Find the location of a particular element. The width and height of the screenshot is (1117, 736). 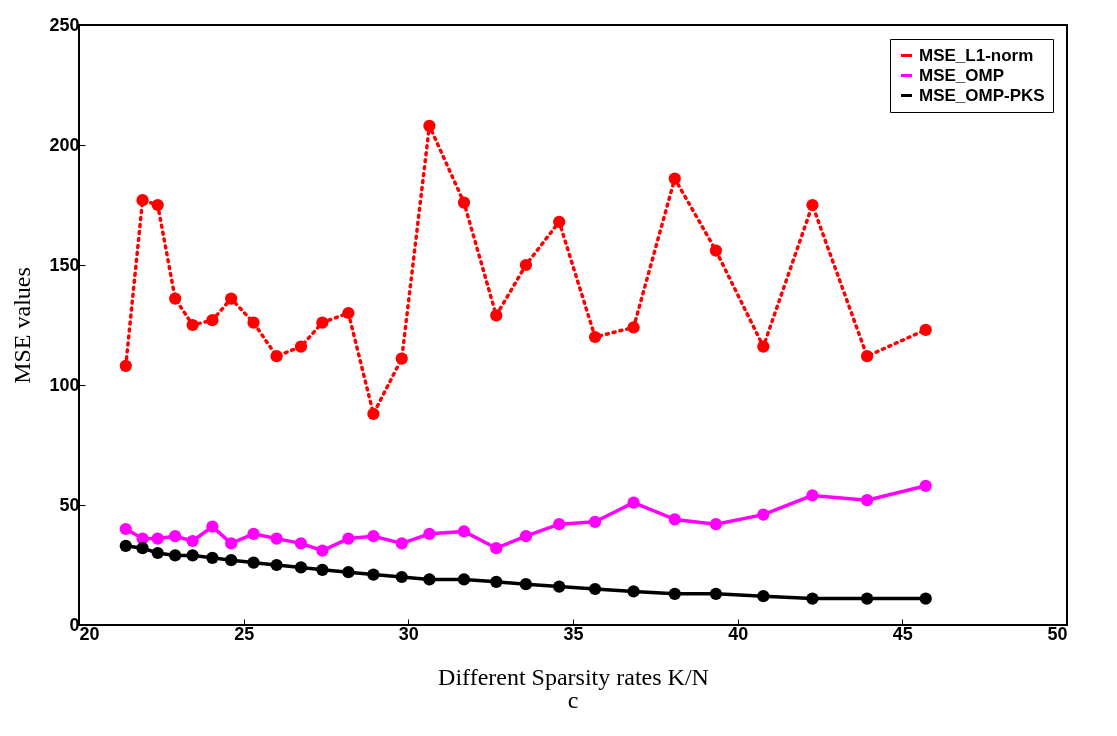

x-tick-label: 50 is located at coordinates (1057, 633).